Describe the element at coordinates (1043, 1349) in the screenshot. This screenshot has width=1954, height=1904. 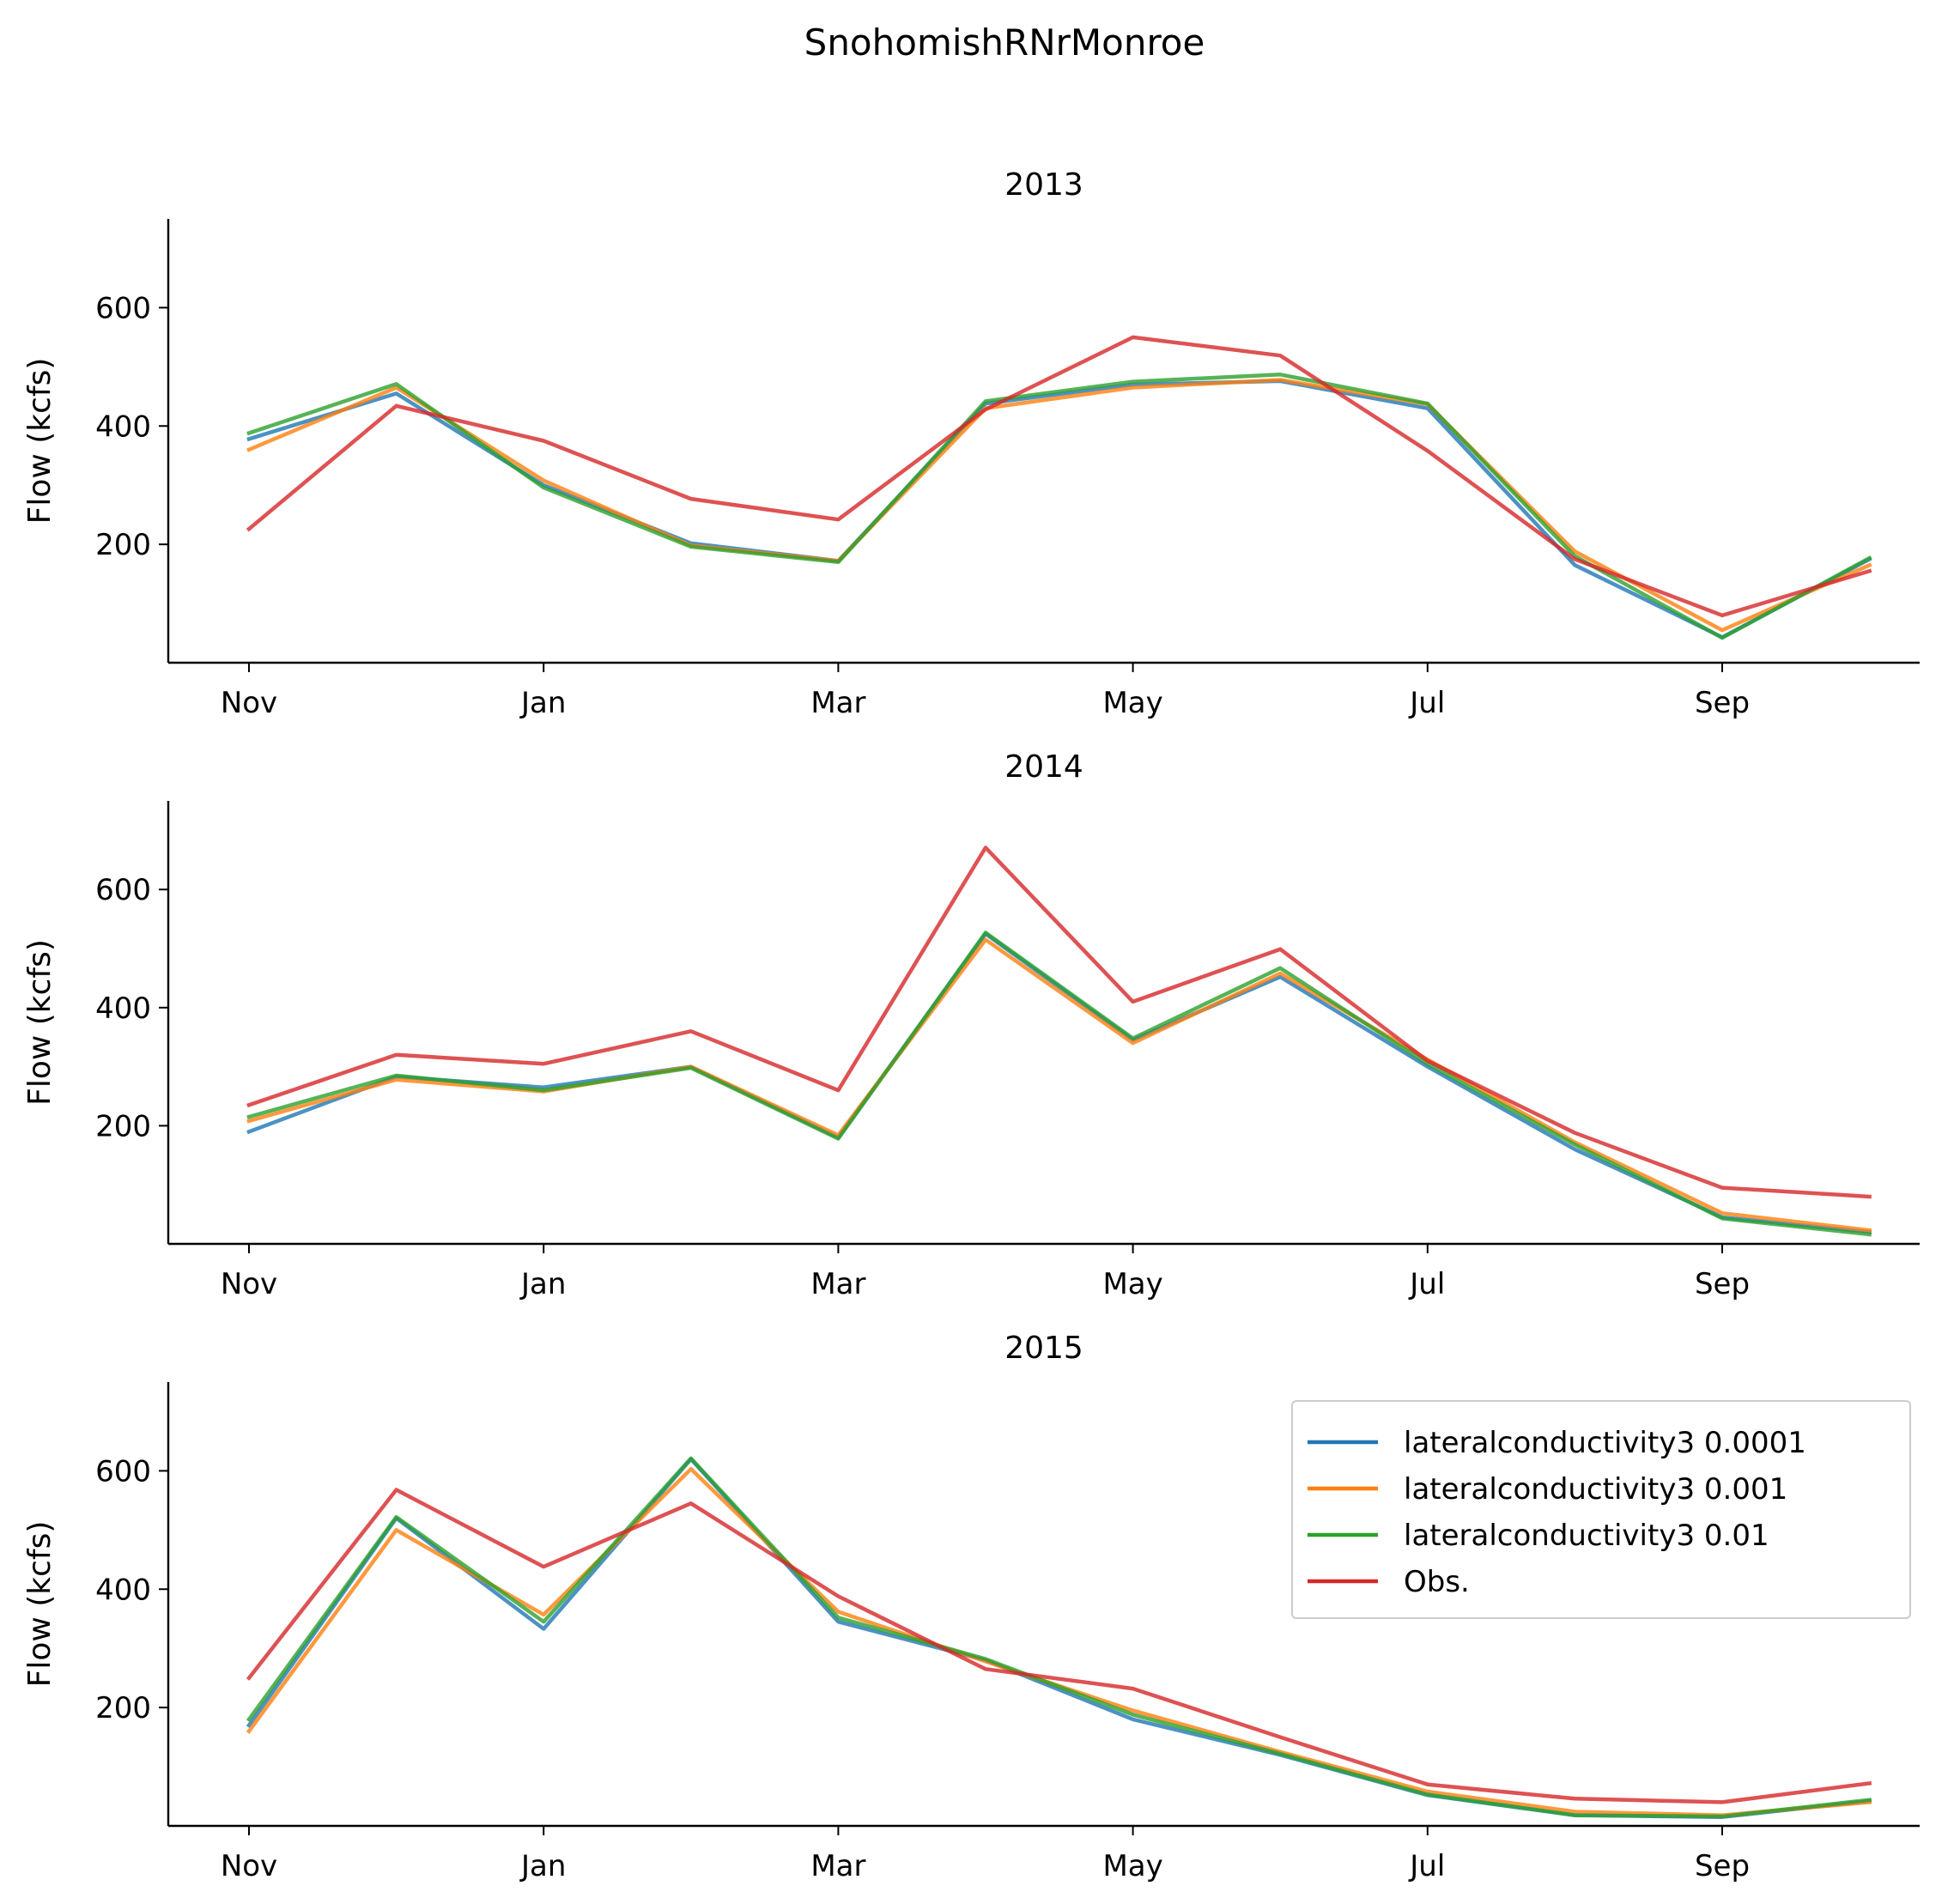
I see `subplot-title: 2015` at that location.